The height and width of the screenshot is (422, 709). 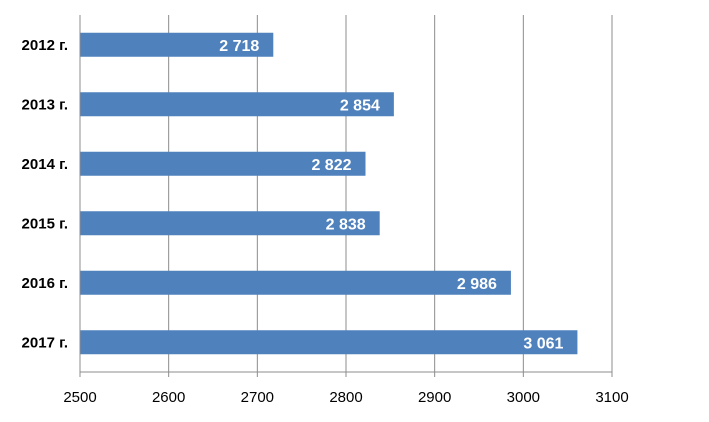 I want to click on x-tick-label: 2700, so click(x=257, y=397).